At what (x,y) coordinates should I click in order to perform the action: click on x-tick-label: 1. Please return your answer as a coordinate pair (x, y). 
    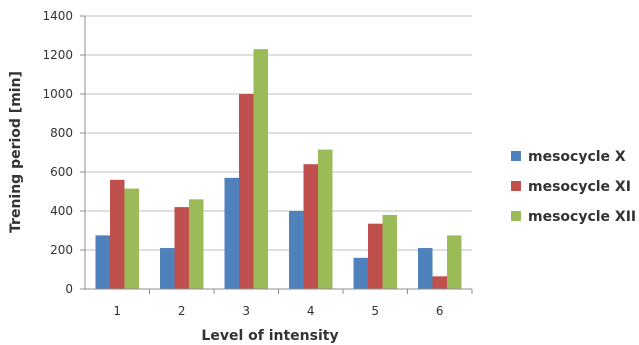
    Looking at the image, I should click on (117, 311).